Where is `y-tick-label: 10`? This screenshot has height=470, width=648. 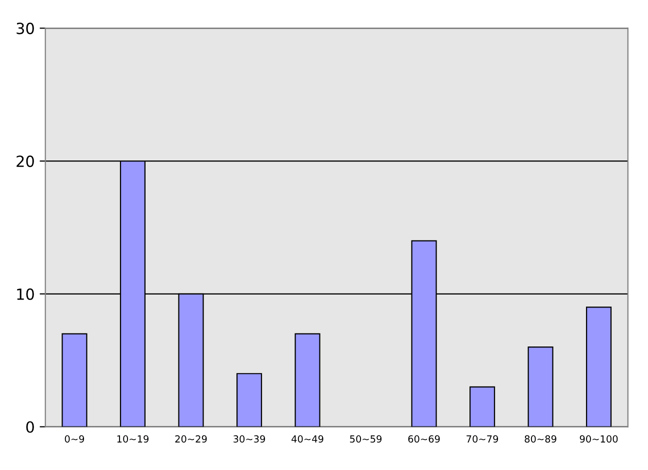 y-tick-label: 10 is located at coordinates (25, 294).